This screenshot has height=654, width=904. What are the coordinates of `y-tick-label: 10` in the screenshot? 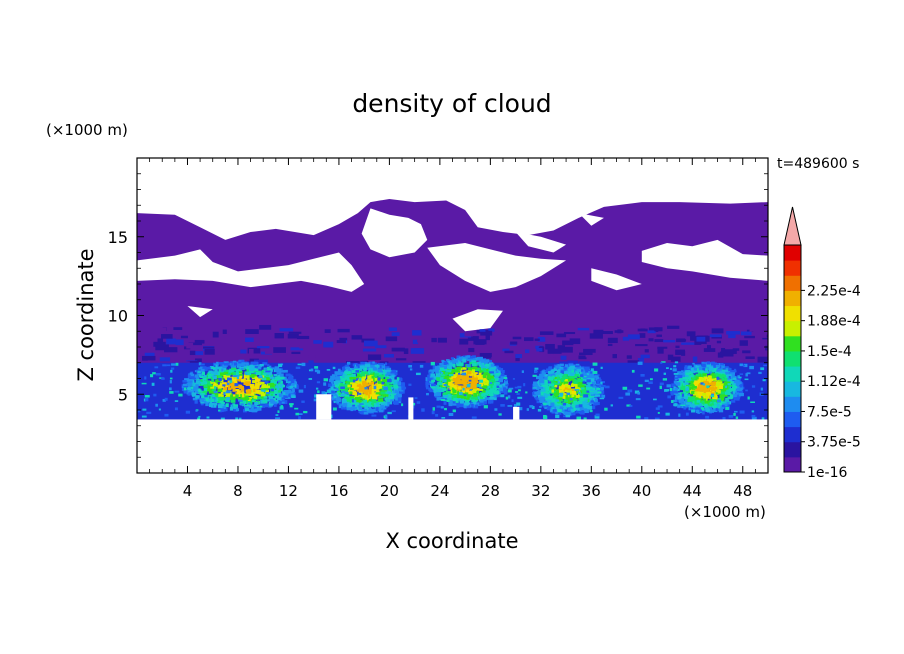 It's located at (118, 316).